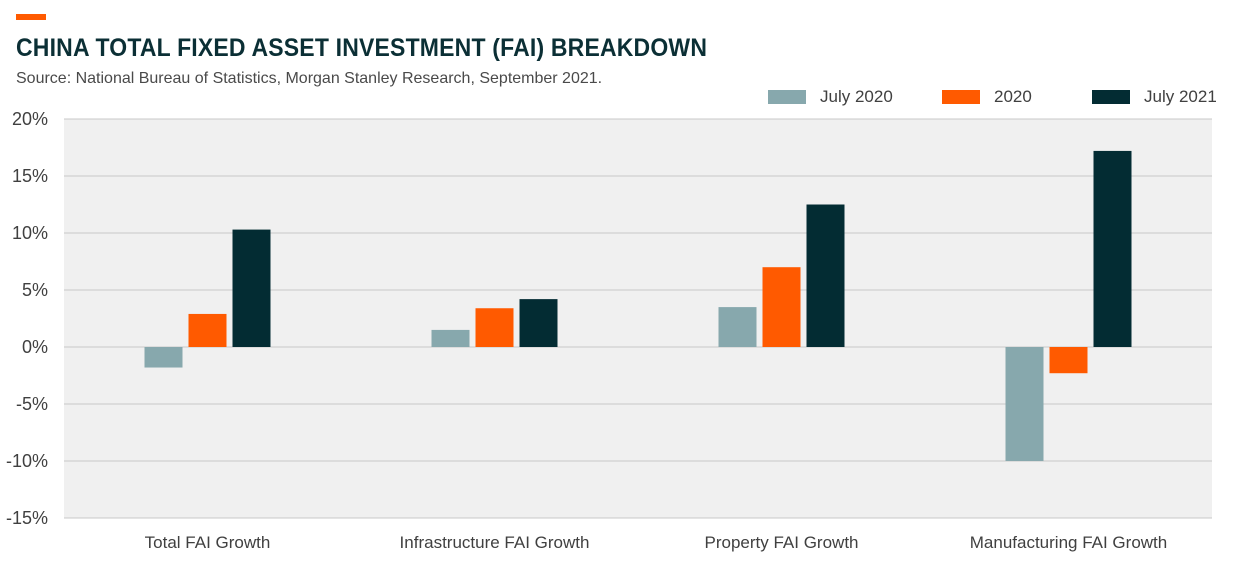  I want to click on legend-swatch-july-2020, so click(787, 97).